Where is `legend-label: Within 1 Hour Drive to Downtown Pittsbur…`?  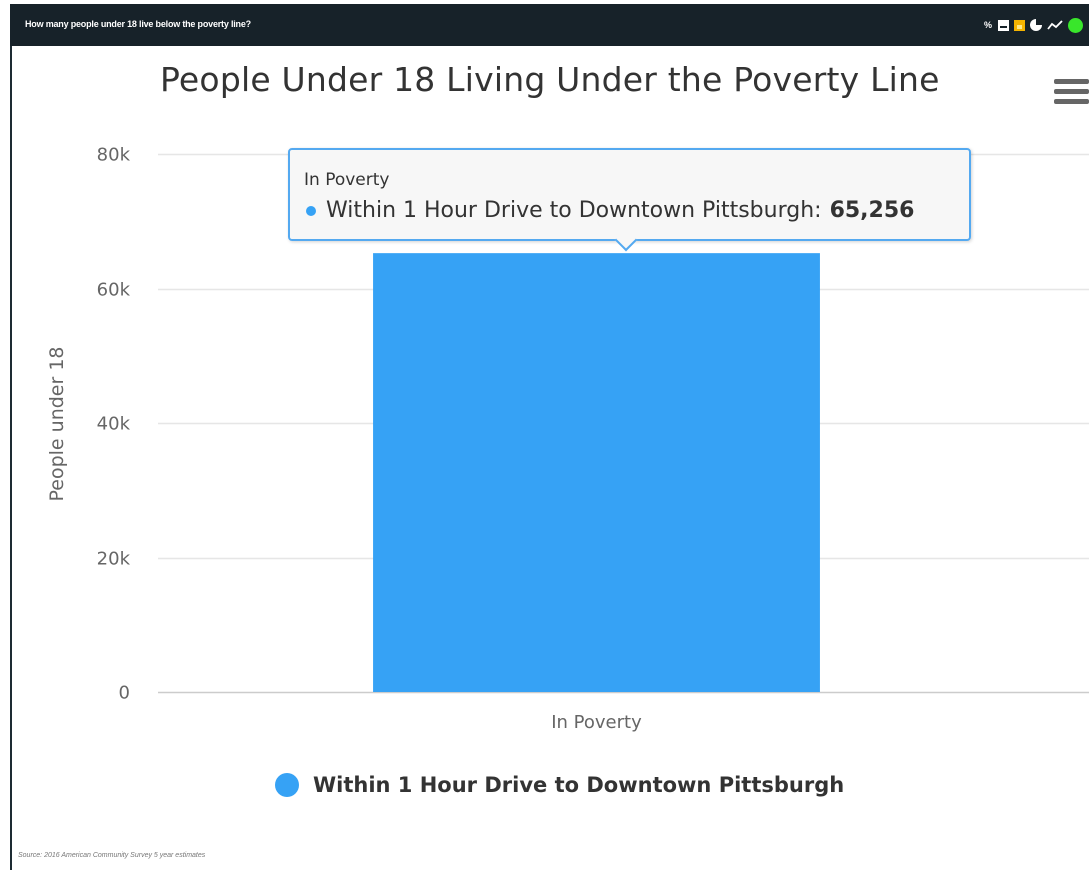
legend-label: Within 1 Hour Drive to Downtown Pittsbur… is located at coordinates (579, 785).